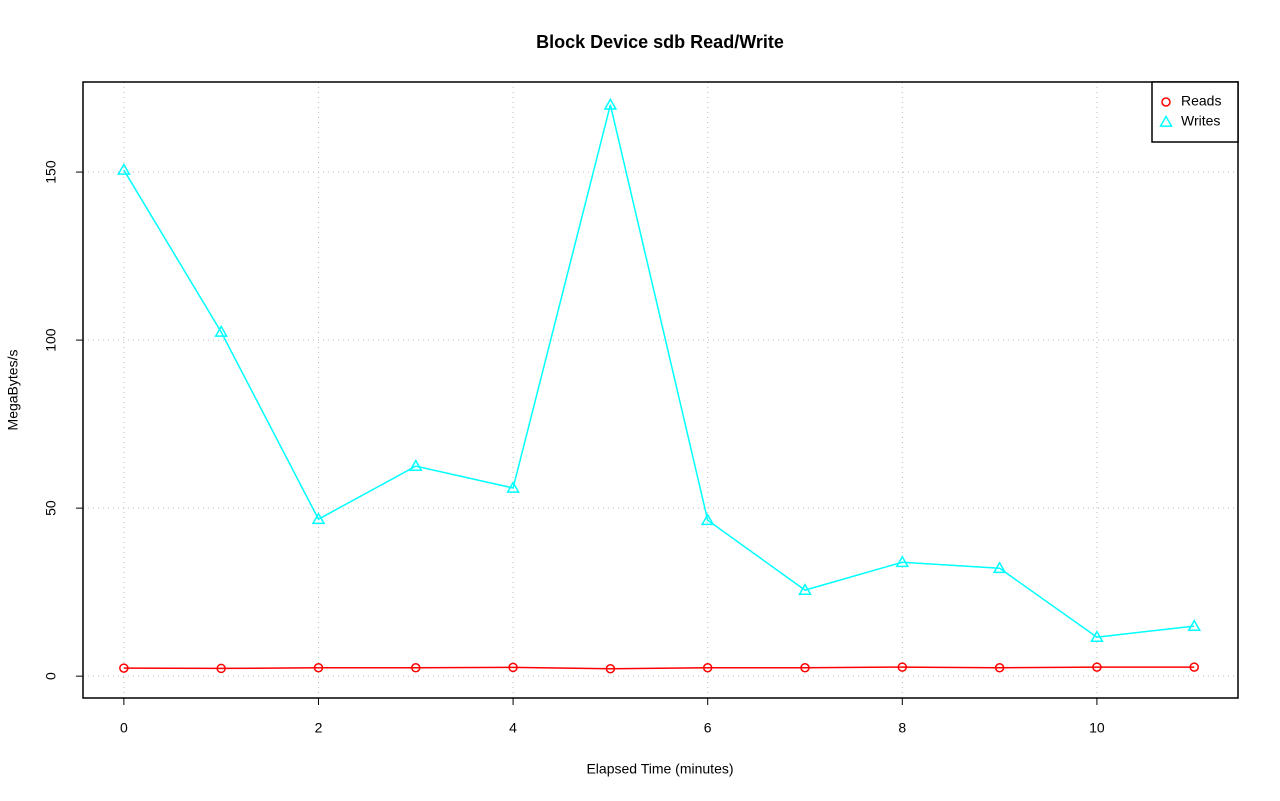 Image resolution: width=1280 pixels, height=801 pixels. Describe the element at coordinates (513, 728) in the screenshot. I see `x-tick-label: 4` at that location.